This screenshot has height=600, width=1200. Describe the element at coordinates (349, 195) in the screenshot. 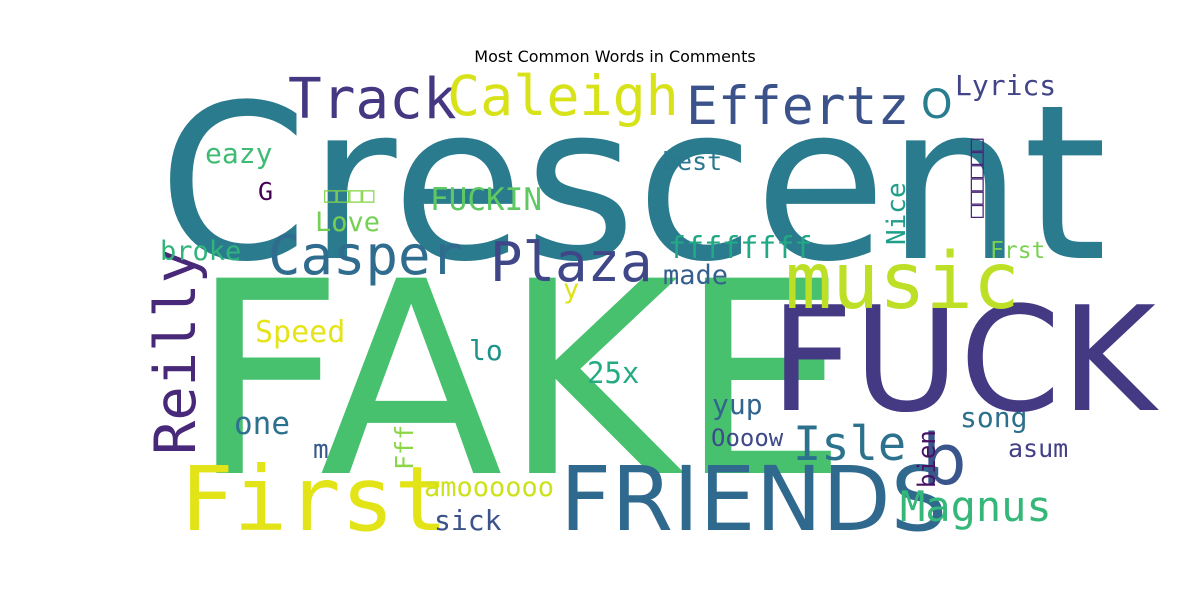

I see `word-21: □□□□` at that location.